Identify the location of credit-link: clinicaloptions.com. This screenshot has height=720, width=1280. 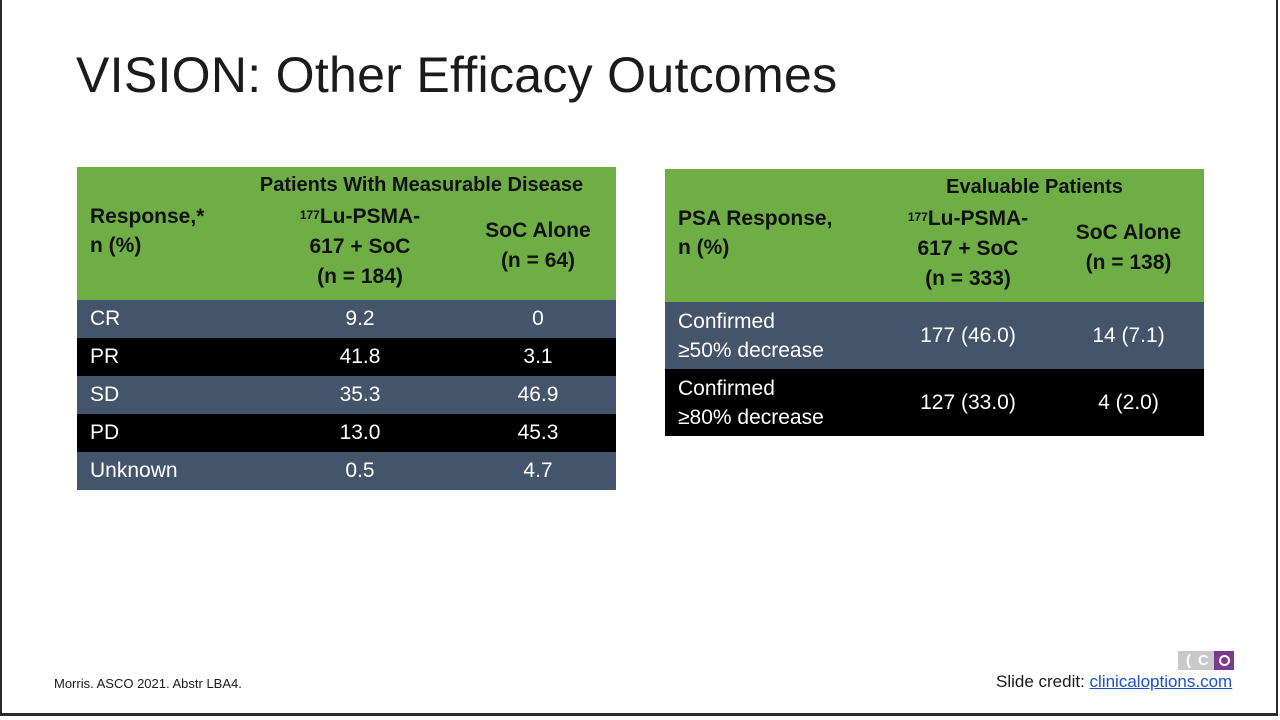
(1161, 681).